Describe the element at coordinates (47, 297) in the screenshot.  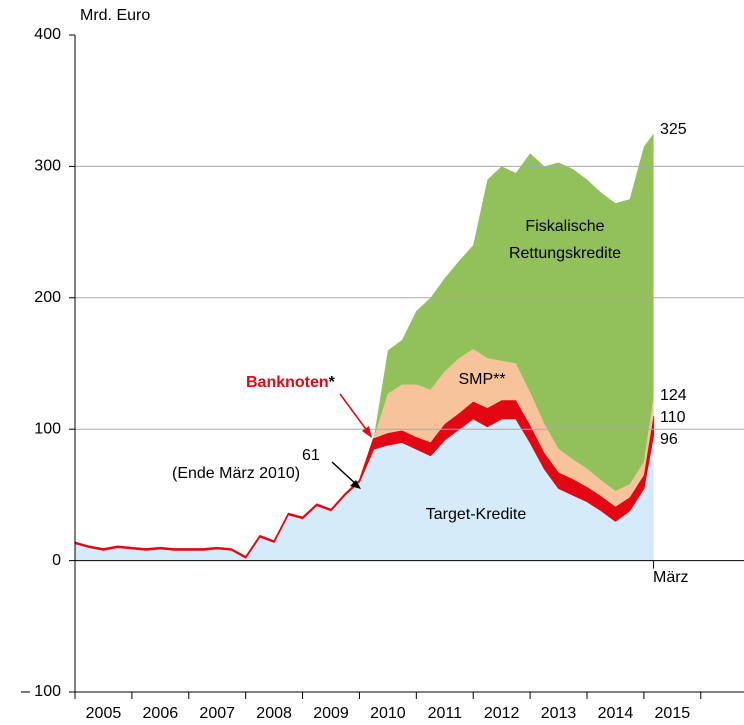
I see `y-tick-label: 200` at that location.